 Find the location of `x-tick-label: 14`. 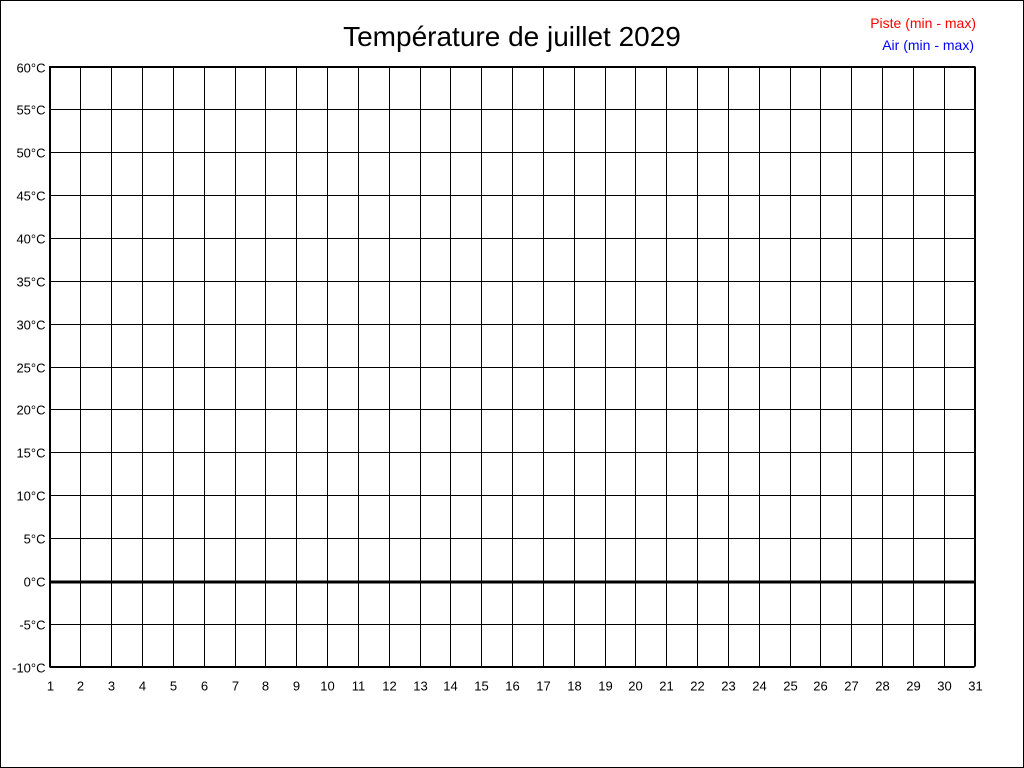

x-tick-label: 14 is located at coordinates (450, 686).